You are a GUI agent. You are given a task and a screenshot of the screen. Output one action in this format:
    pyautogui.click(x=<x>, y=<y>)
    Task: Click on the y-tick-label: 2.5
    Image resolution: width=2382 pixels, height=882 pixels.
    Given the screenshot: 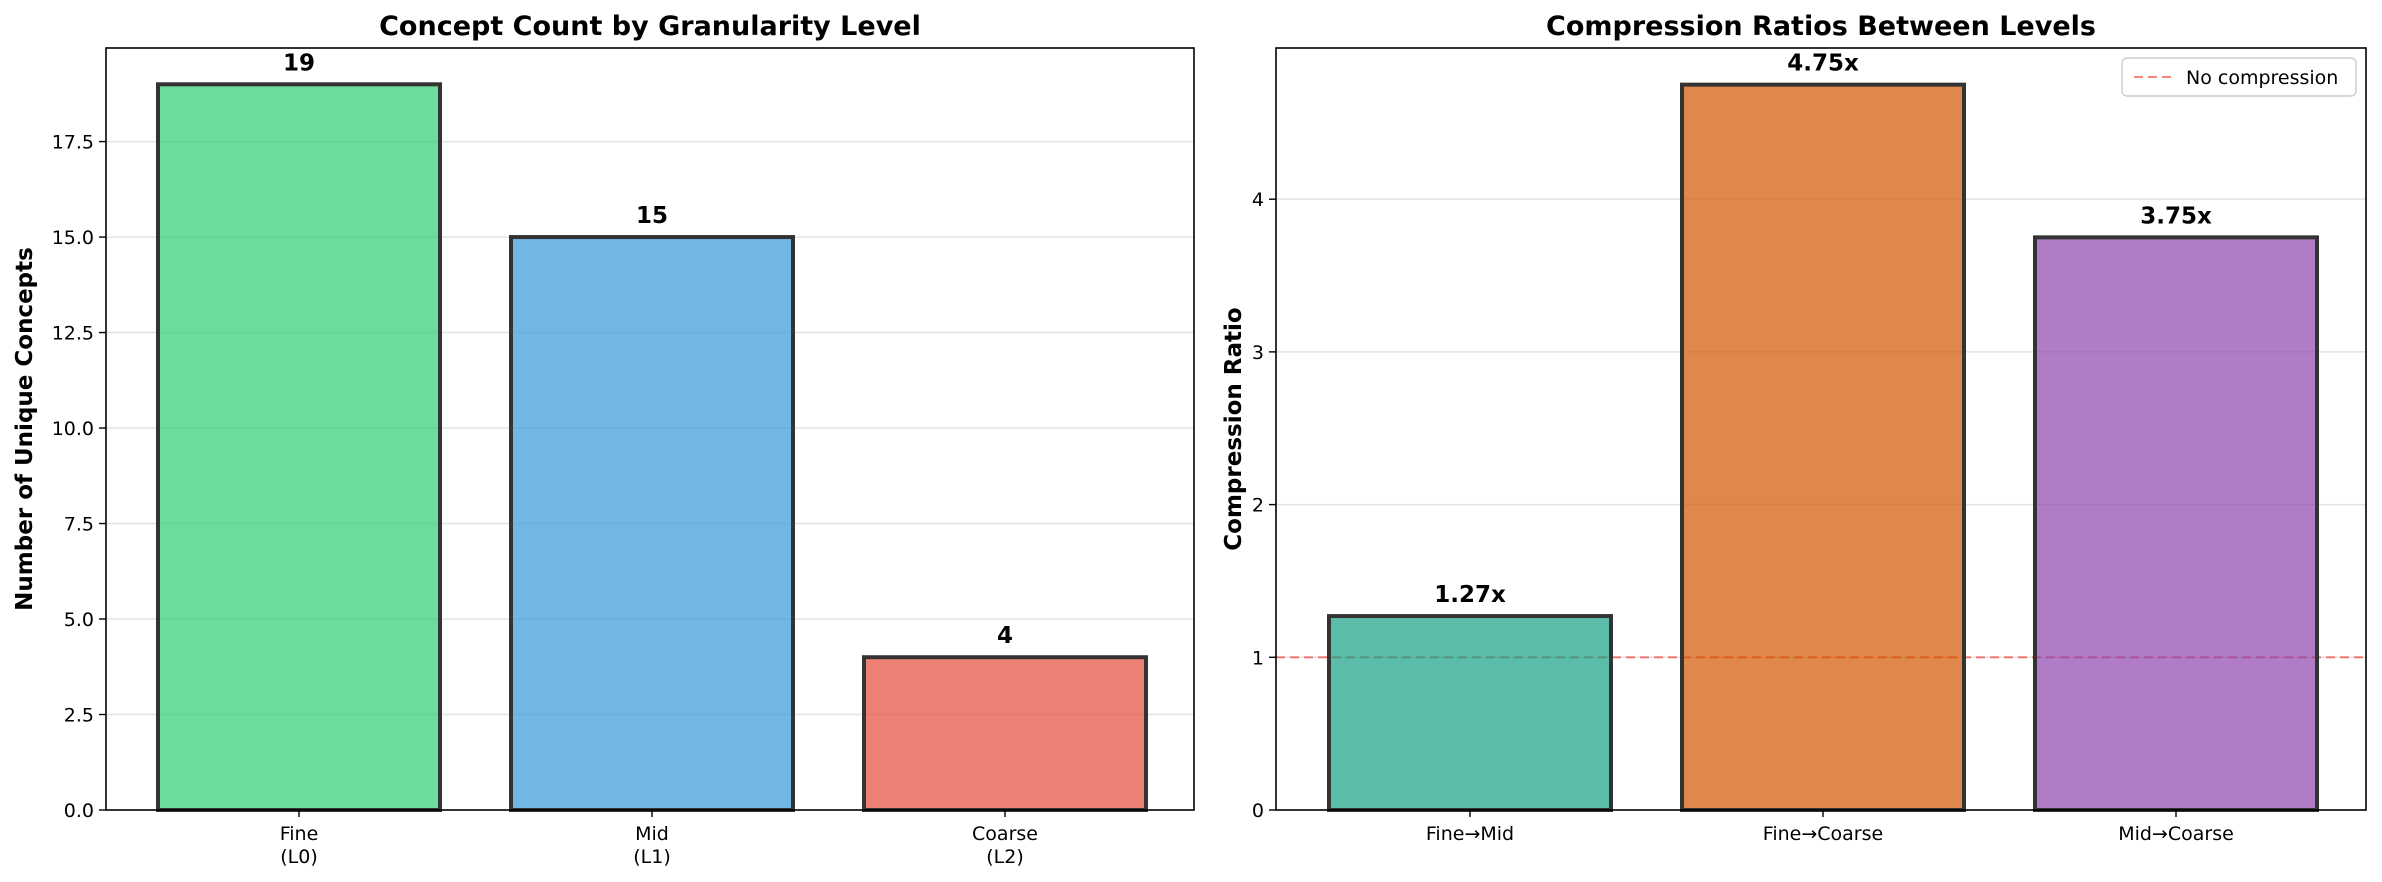 What is the action you would take?
    pyautogui.click(x=79, y=716)
    